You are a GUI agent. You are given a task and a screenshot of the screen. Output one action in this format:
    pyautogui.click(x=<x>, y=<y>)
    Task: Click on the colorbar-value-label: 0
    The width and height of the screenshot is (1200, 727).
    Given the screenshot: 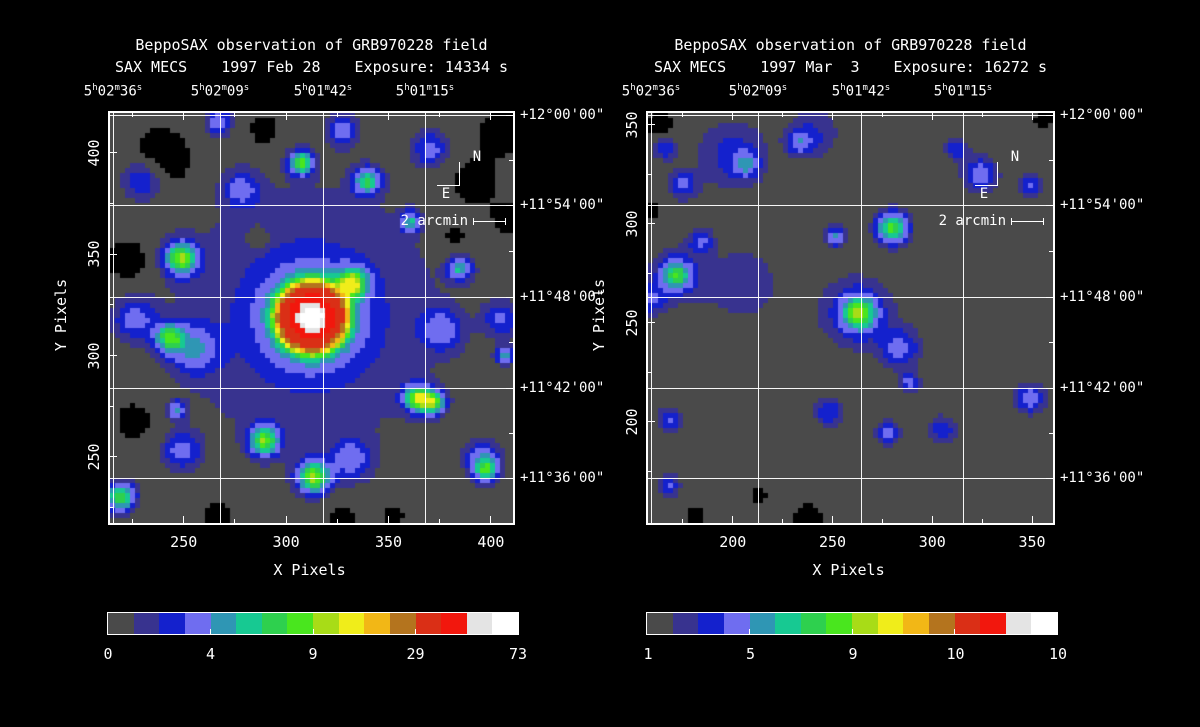 What is the action you would take?
    pyautogui.click(x=108, y=654)
    